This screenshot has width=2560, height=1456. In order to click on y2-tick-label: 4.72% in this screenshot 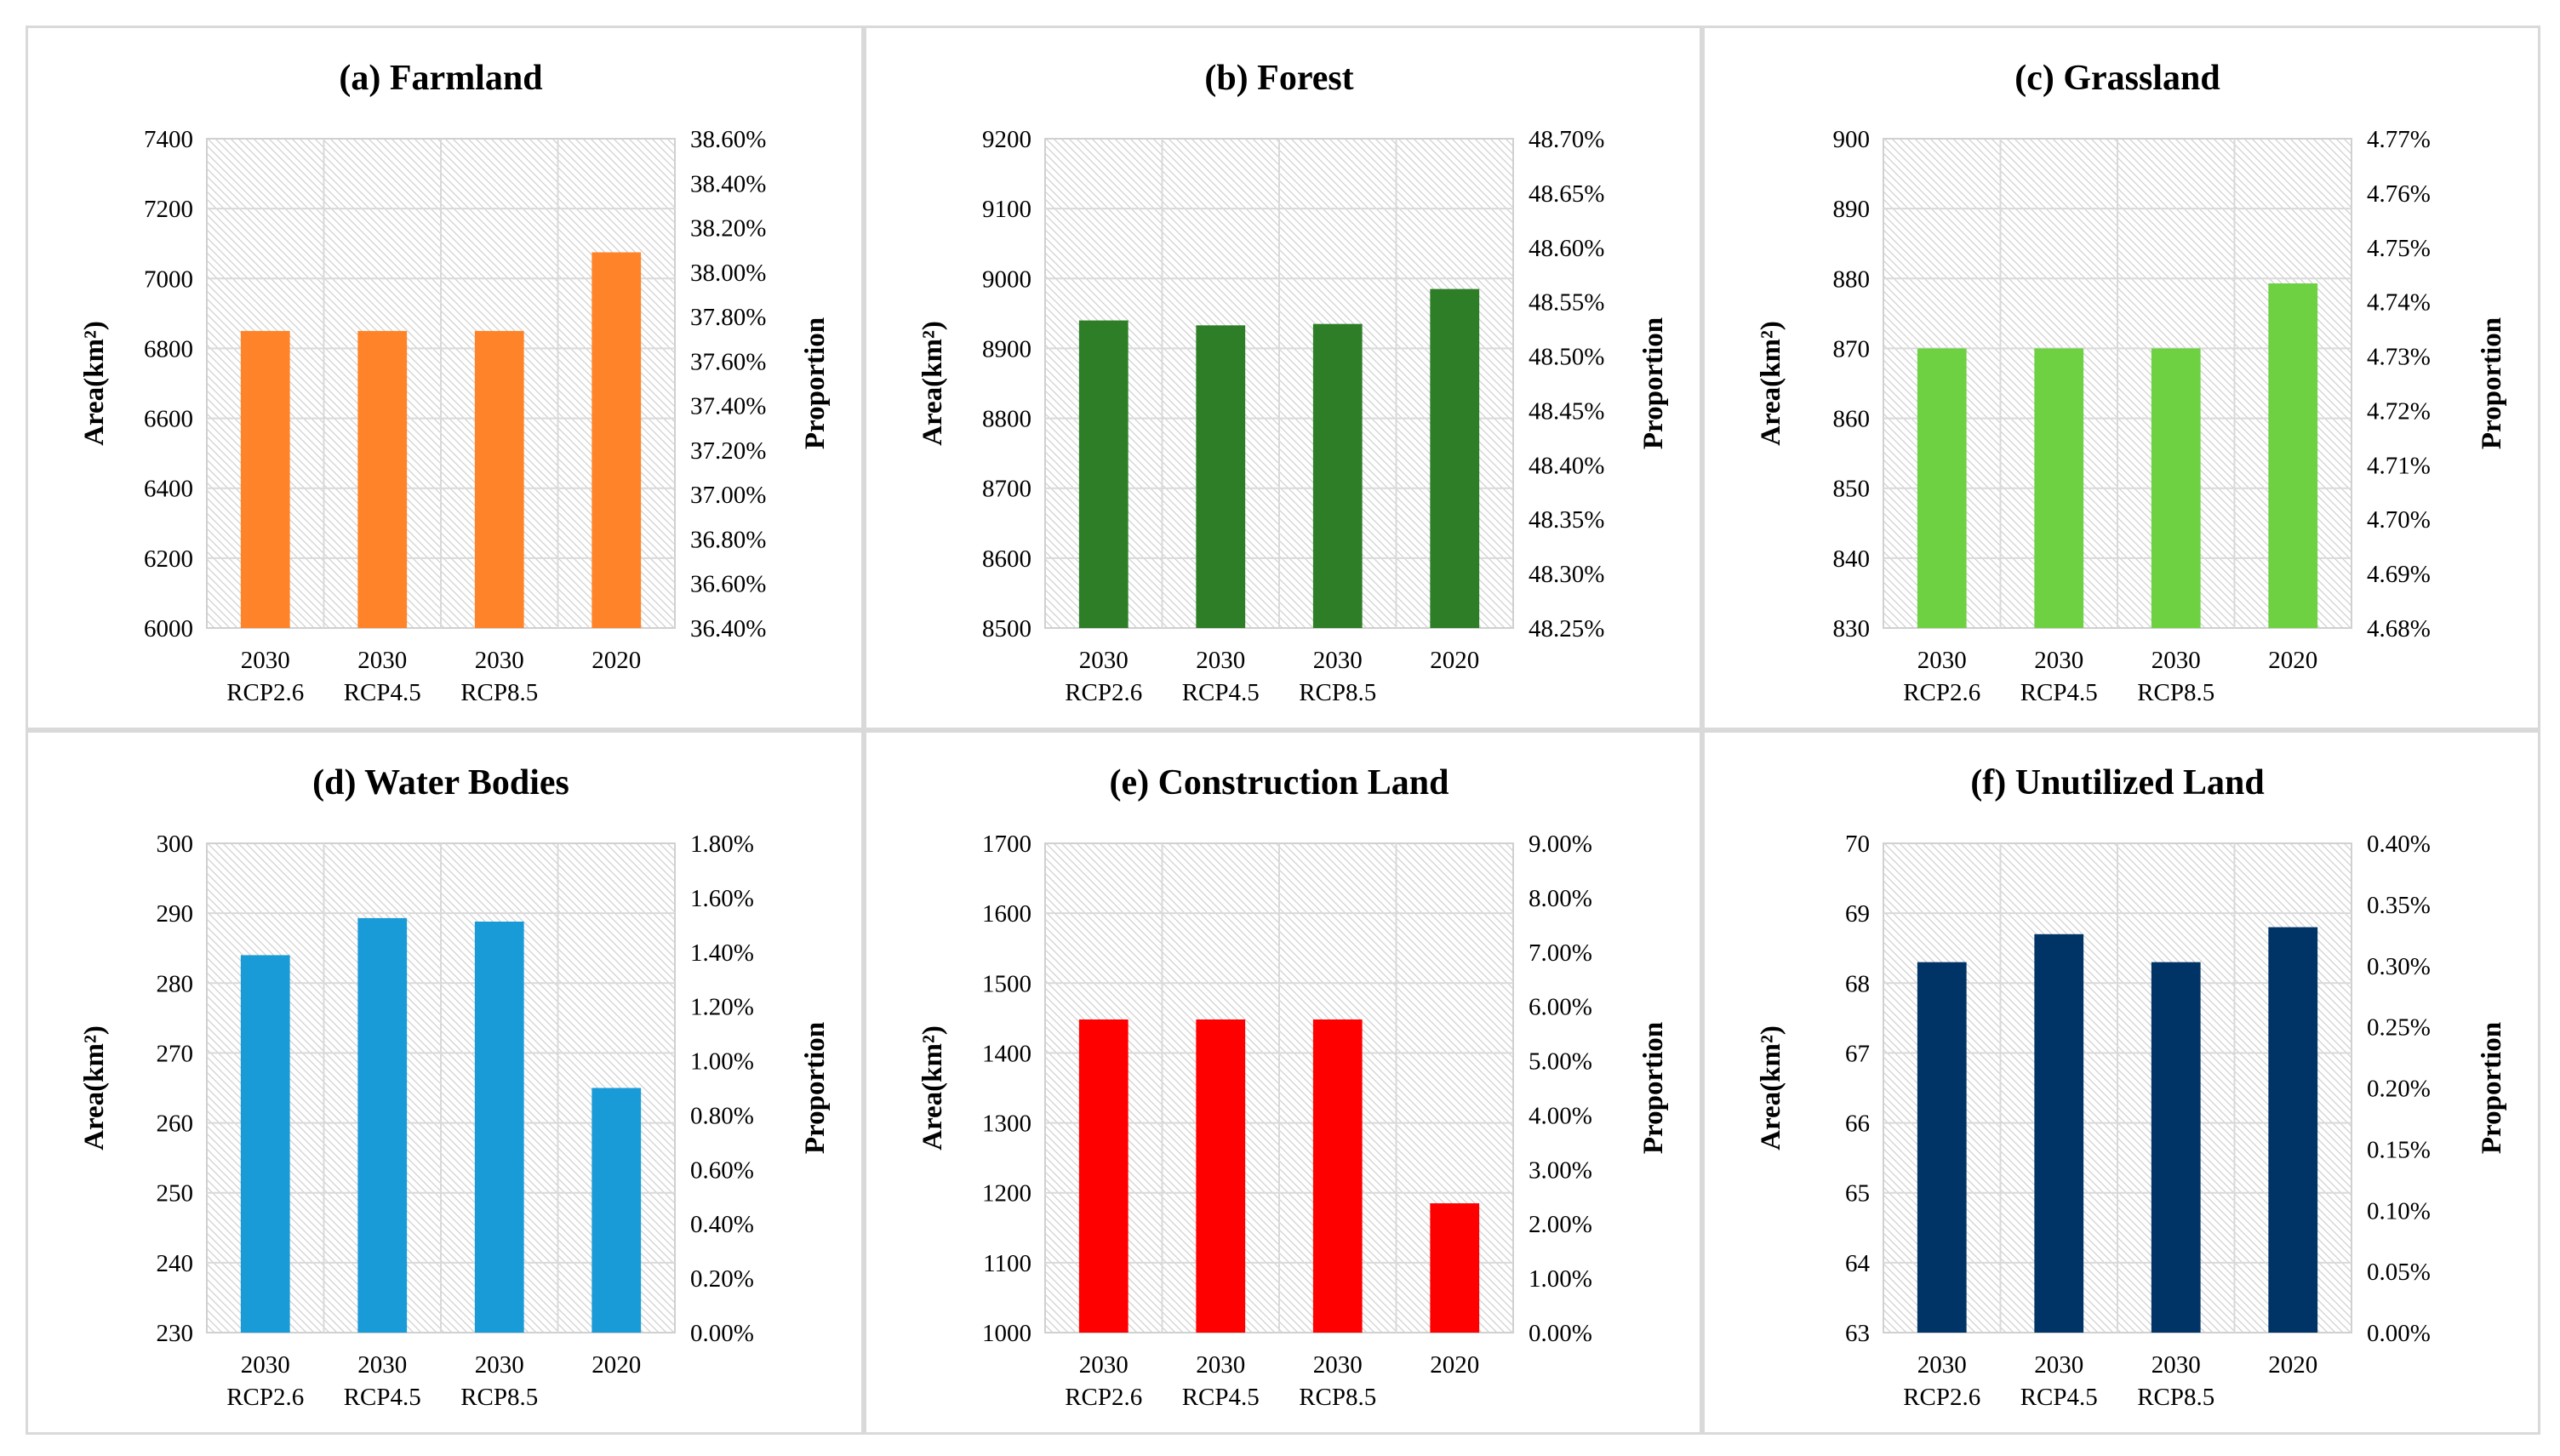, I will do `click(2399, 411)`.